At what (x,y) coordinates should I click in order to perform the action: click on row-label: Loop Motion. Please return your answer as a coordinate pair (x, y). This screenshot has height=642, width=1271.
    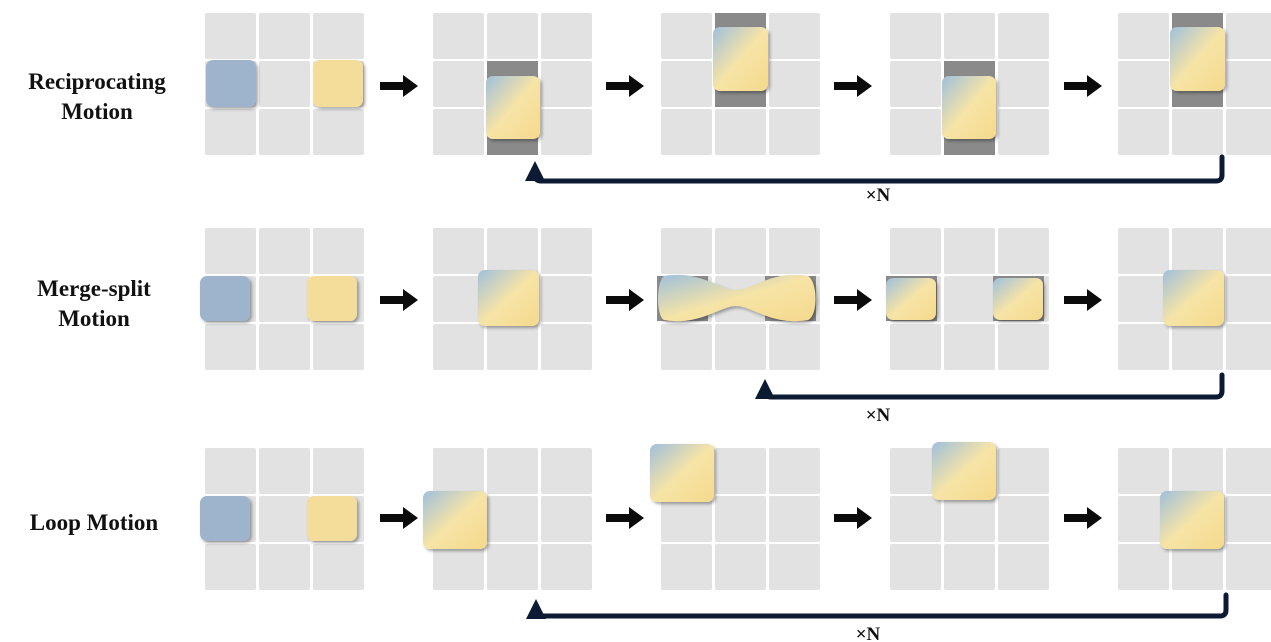
    Looking at the image, I should click on (94, 522).